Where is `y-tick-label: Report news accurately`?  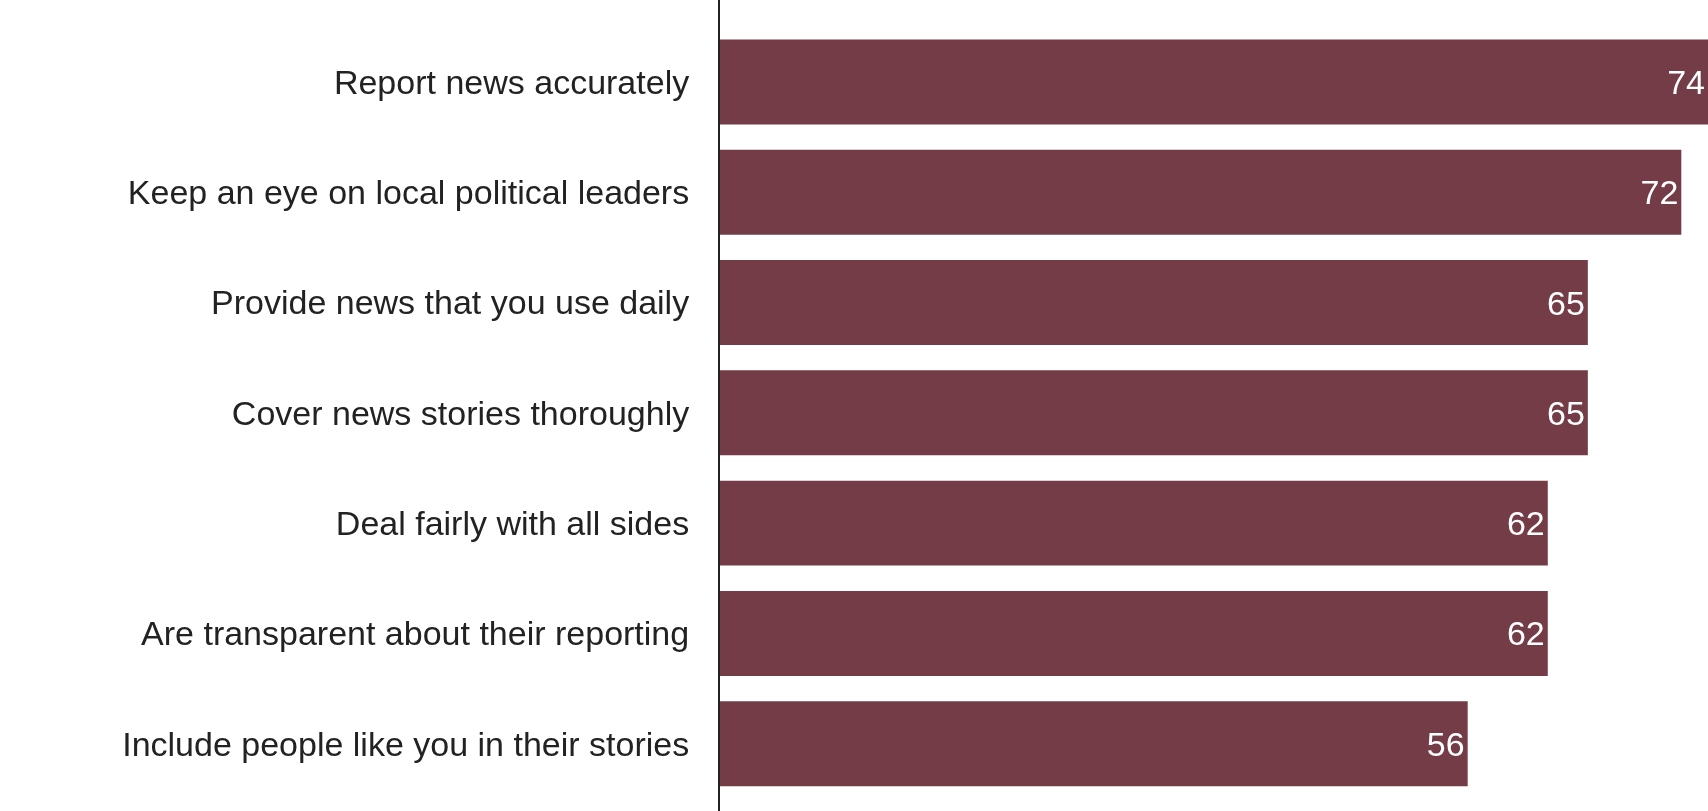
y-tick-label: Report news accurately is located at coordinates (511, 81).